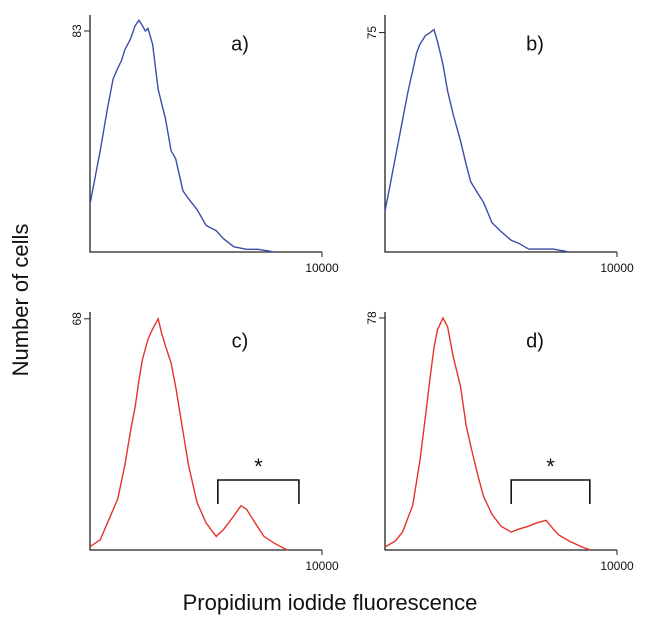 This screenshot has width=647, height=620. What do you see at coordinates (240, 341) in the screenshot?
I see `panel-label: c)` at bounding box center [240, 341].